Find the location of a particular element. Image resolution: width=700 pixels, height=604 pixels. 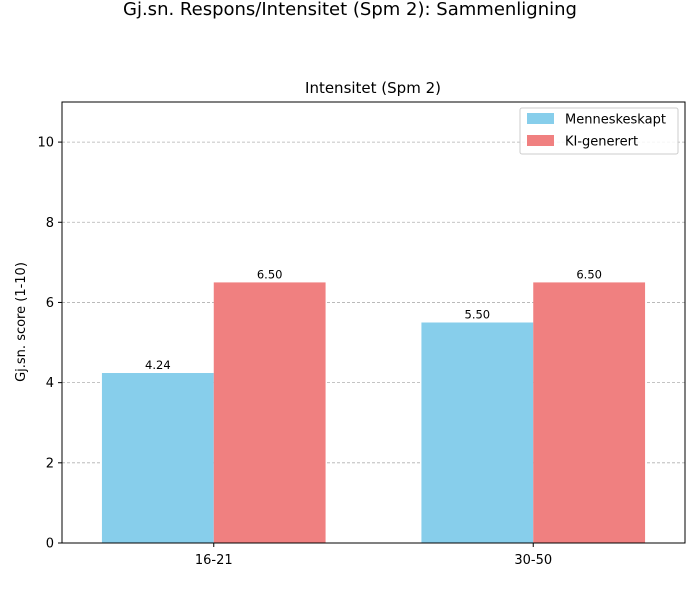

y-tick-label: 4 is located at coordinates (50, 383).